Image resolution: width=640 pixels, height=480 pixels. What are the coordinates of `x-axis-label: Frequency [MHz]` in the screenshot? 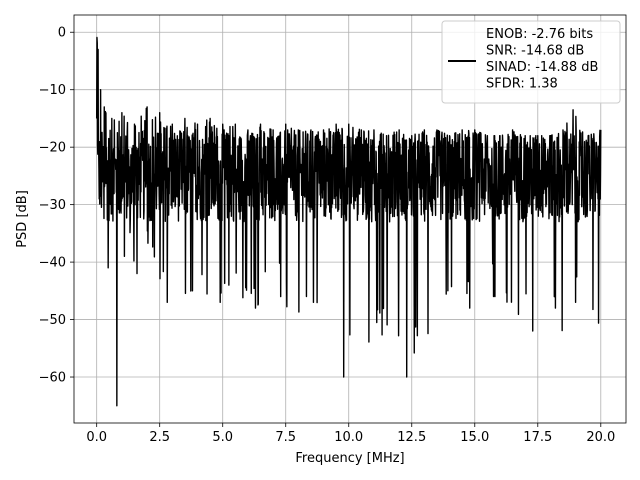 It's located at (349, 458).